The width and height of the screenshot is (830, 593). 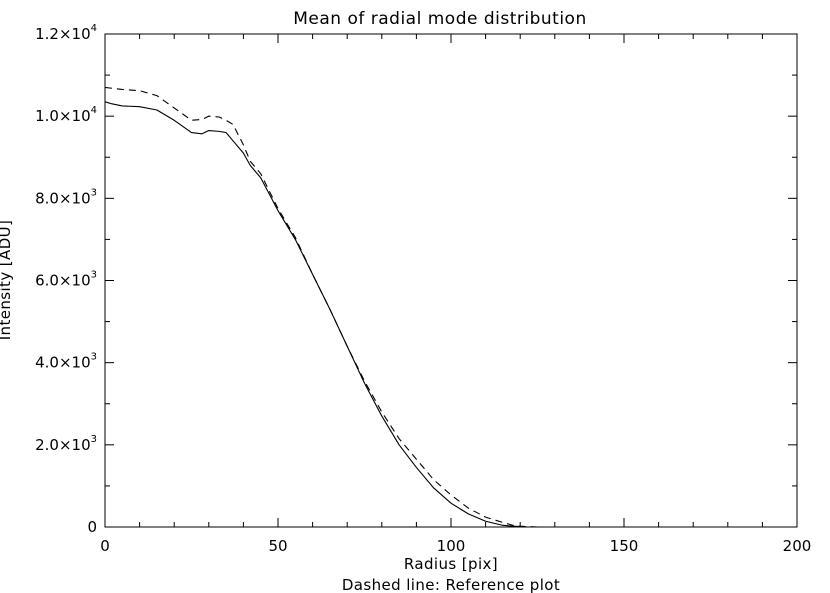 What do you see at coordinates (624, 546) in the screenshot?
I see `x-tick-label: 150` at bounding box center [624, 546].